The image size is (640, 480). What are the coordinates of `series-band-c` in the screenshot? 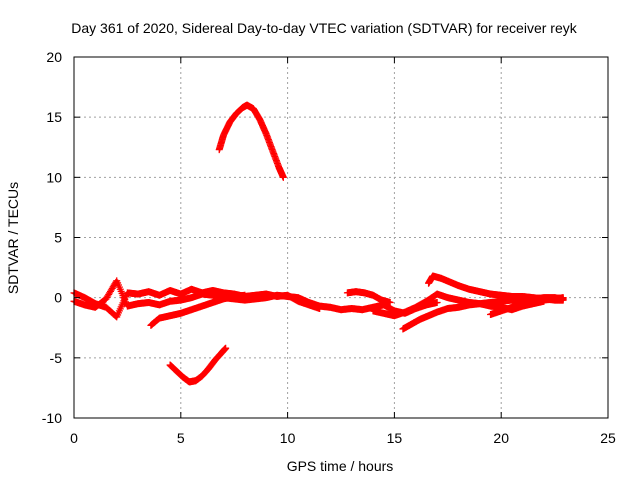 It's located at (198, 310).